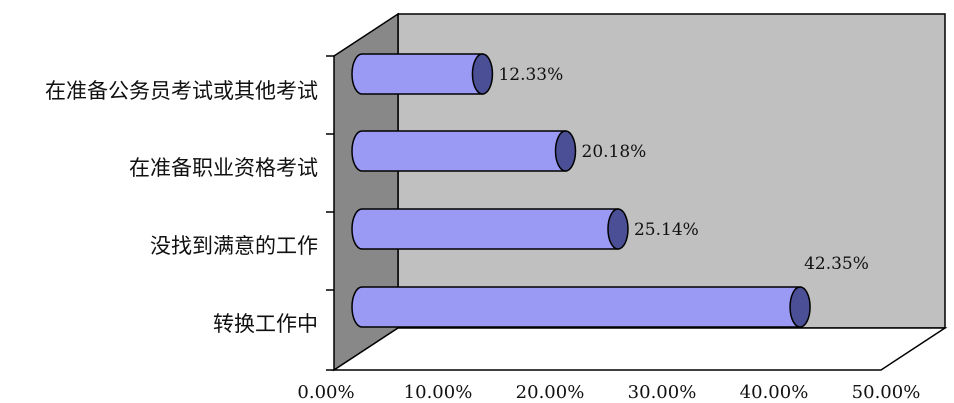 The width and height of the screenshot is (954, 403). I want to click on floor, so click(639, 349).